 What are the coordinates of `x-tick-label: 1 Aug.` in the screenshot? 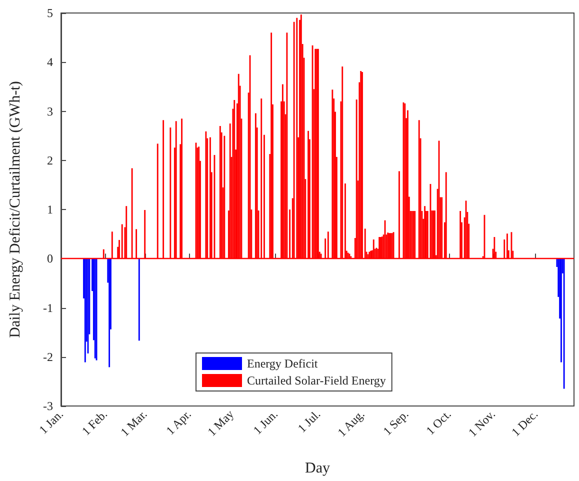 It's located at (351, 423).